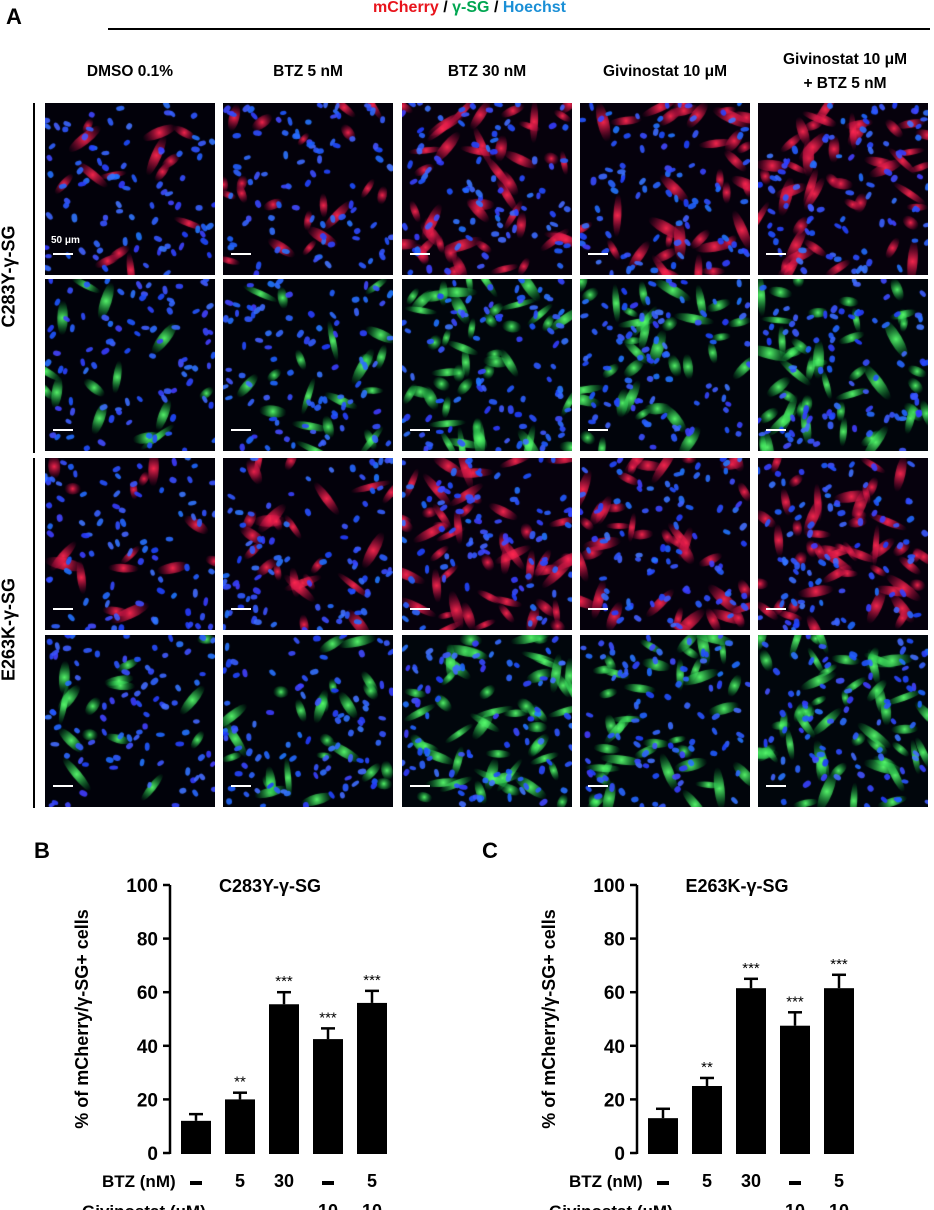  What do you see at coordinates (611, 1206) in the screenshot?
I see `row-label-givinostat: Givinostat (μM)` at bounding box center [611, 1206].